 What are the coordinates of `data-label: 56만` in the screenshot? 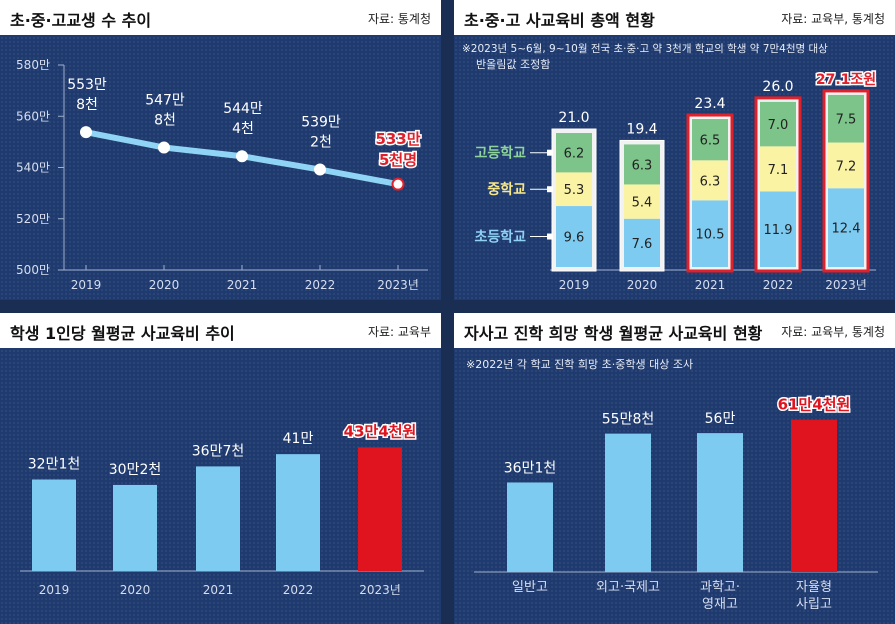 It's located at (720, 419).